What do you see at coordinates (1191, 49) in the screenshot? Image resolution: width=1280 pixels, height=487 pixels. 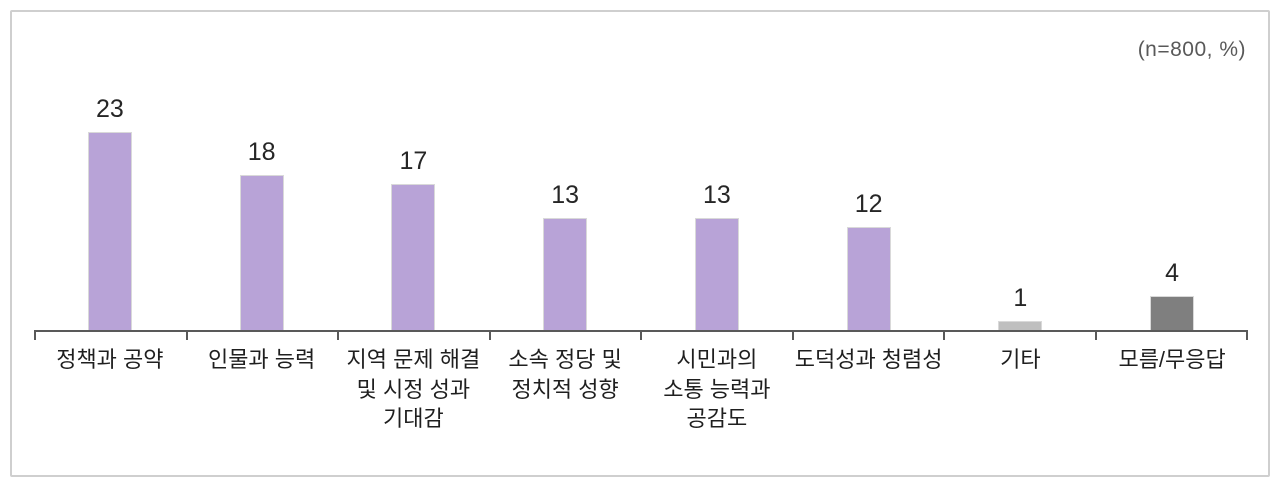 I see `sample-size-note: (n=800, %)` at bounding box center [1191, 49].